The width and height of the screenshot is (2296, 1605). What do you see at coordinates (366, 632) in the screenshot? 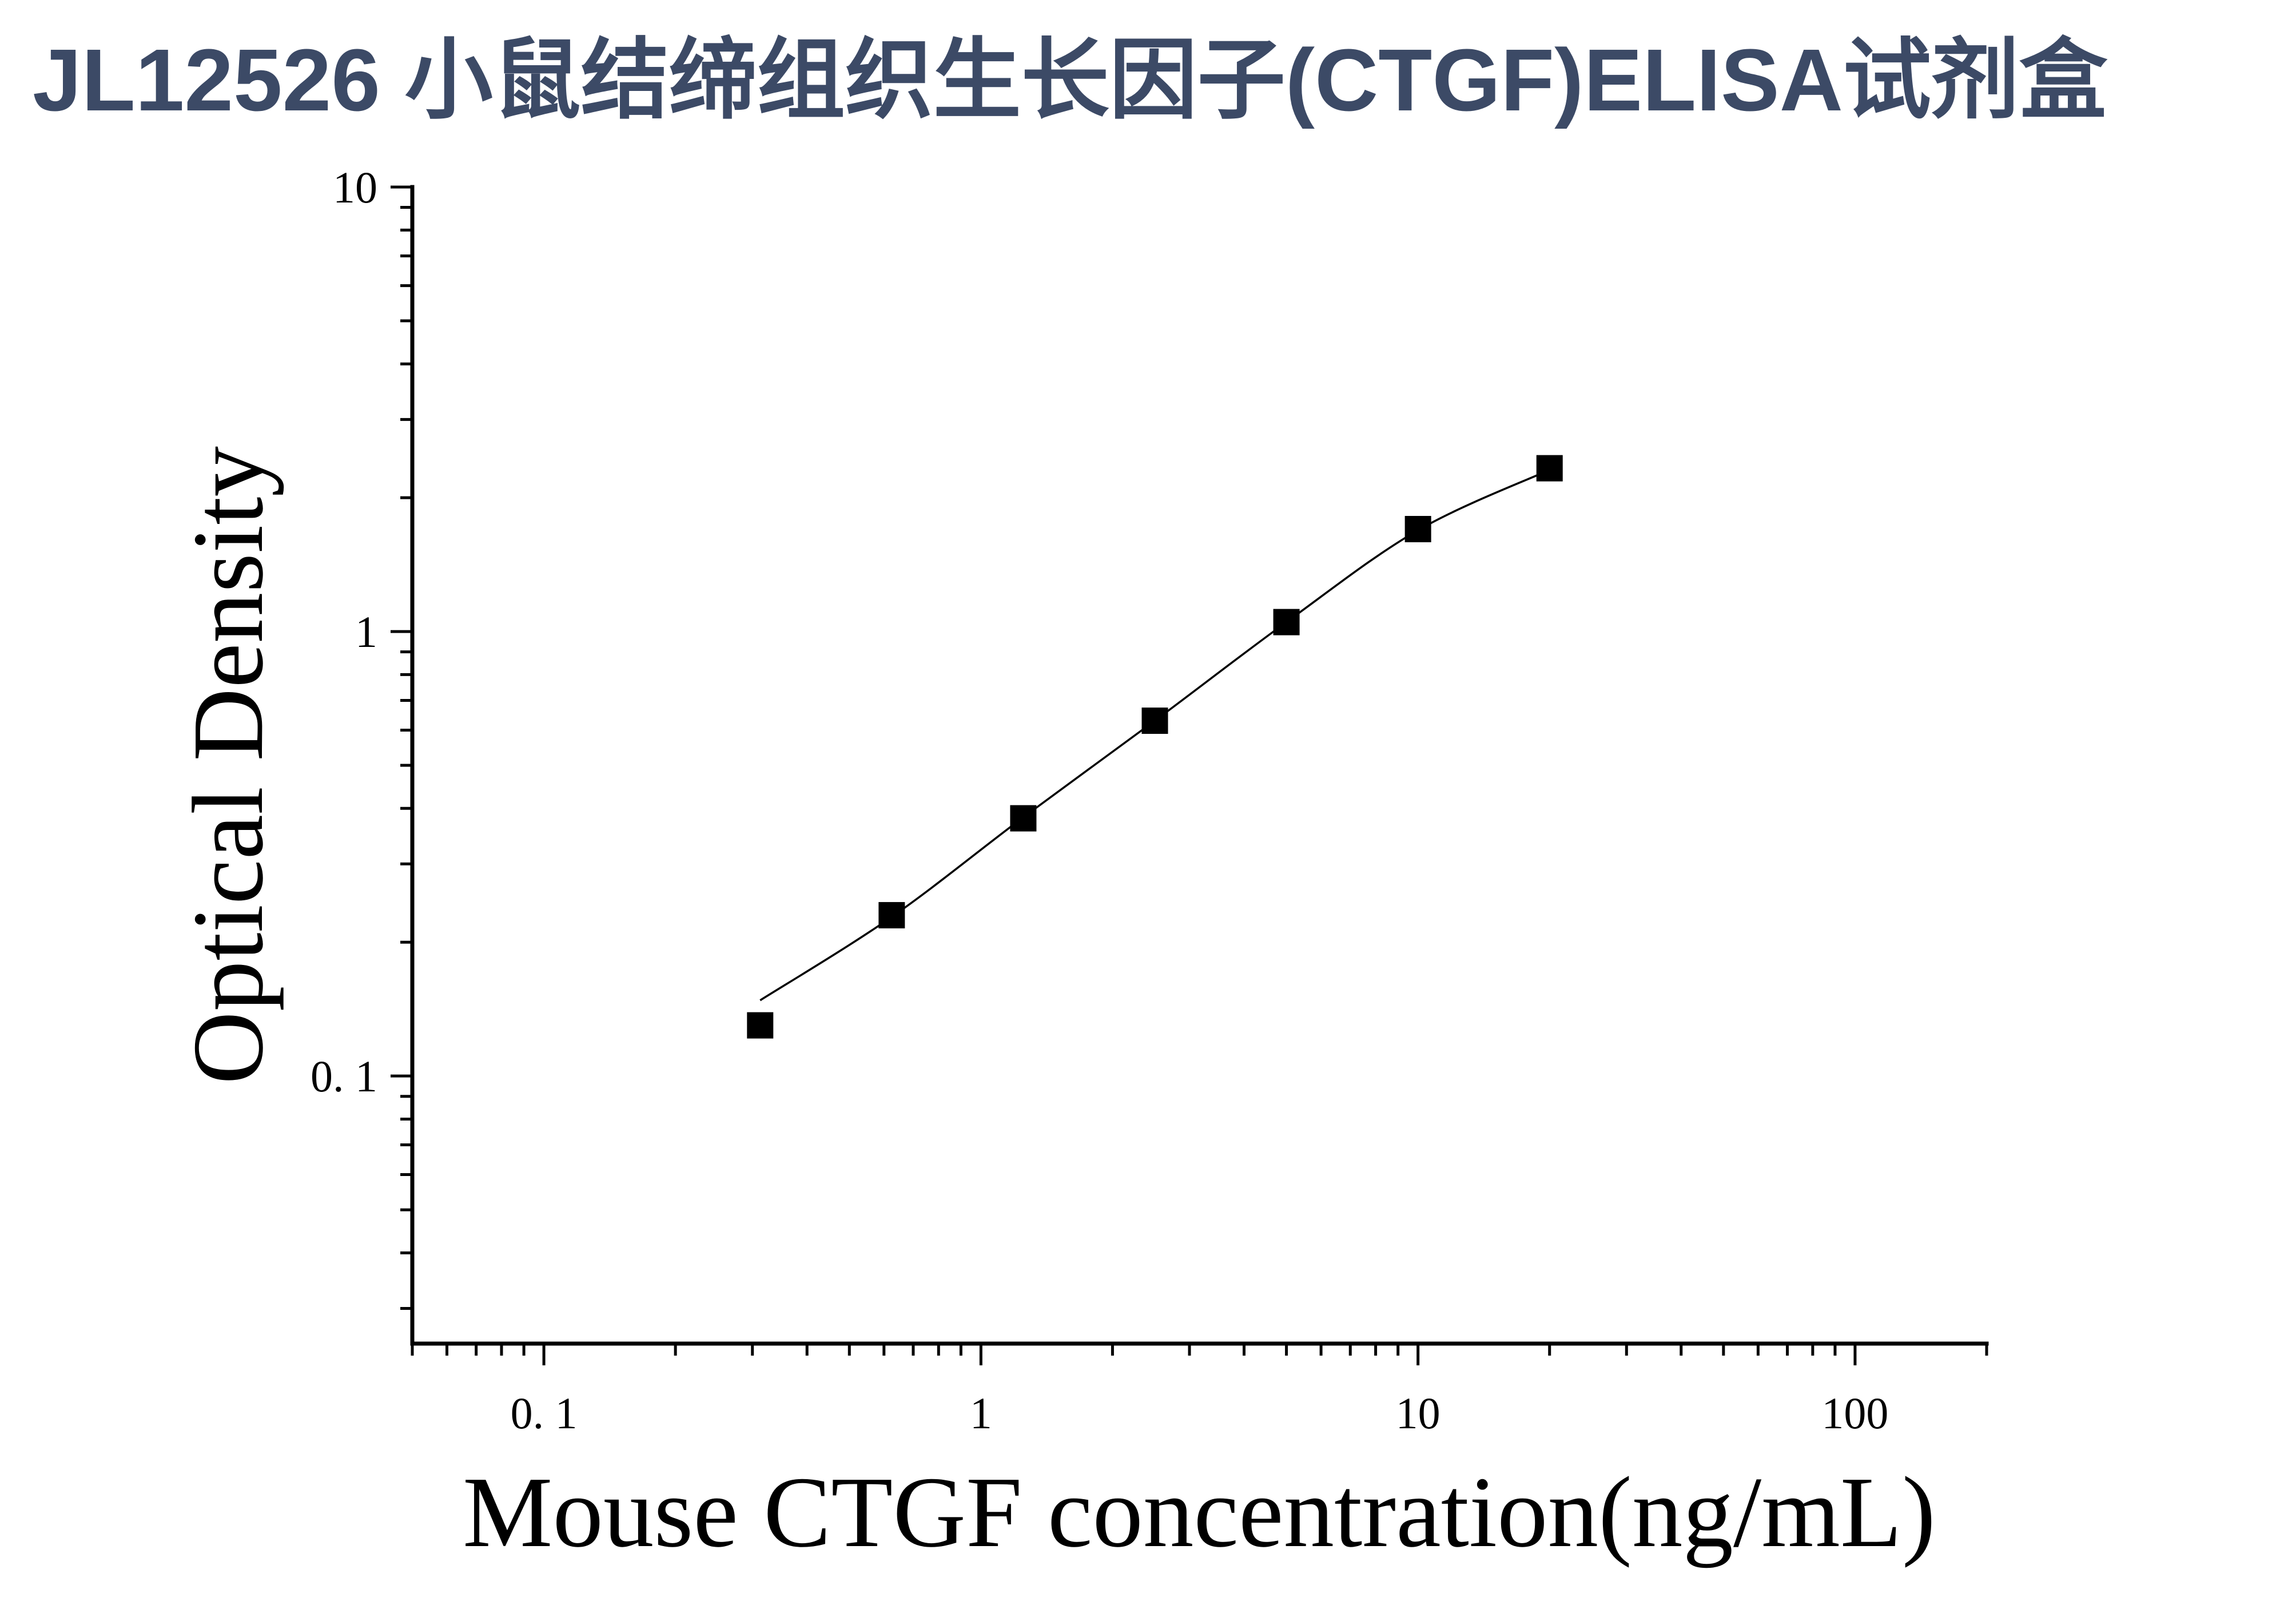
I see `y-tick-label: 1` at bounding box center [366, 632].